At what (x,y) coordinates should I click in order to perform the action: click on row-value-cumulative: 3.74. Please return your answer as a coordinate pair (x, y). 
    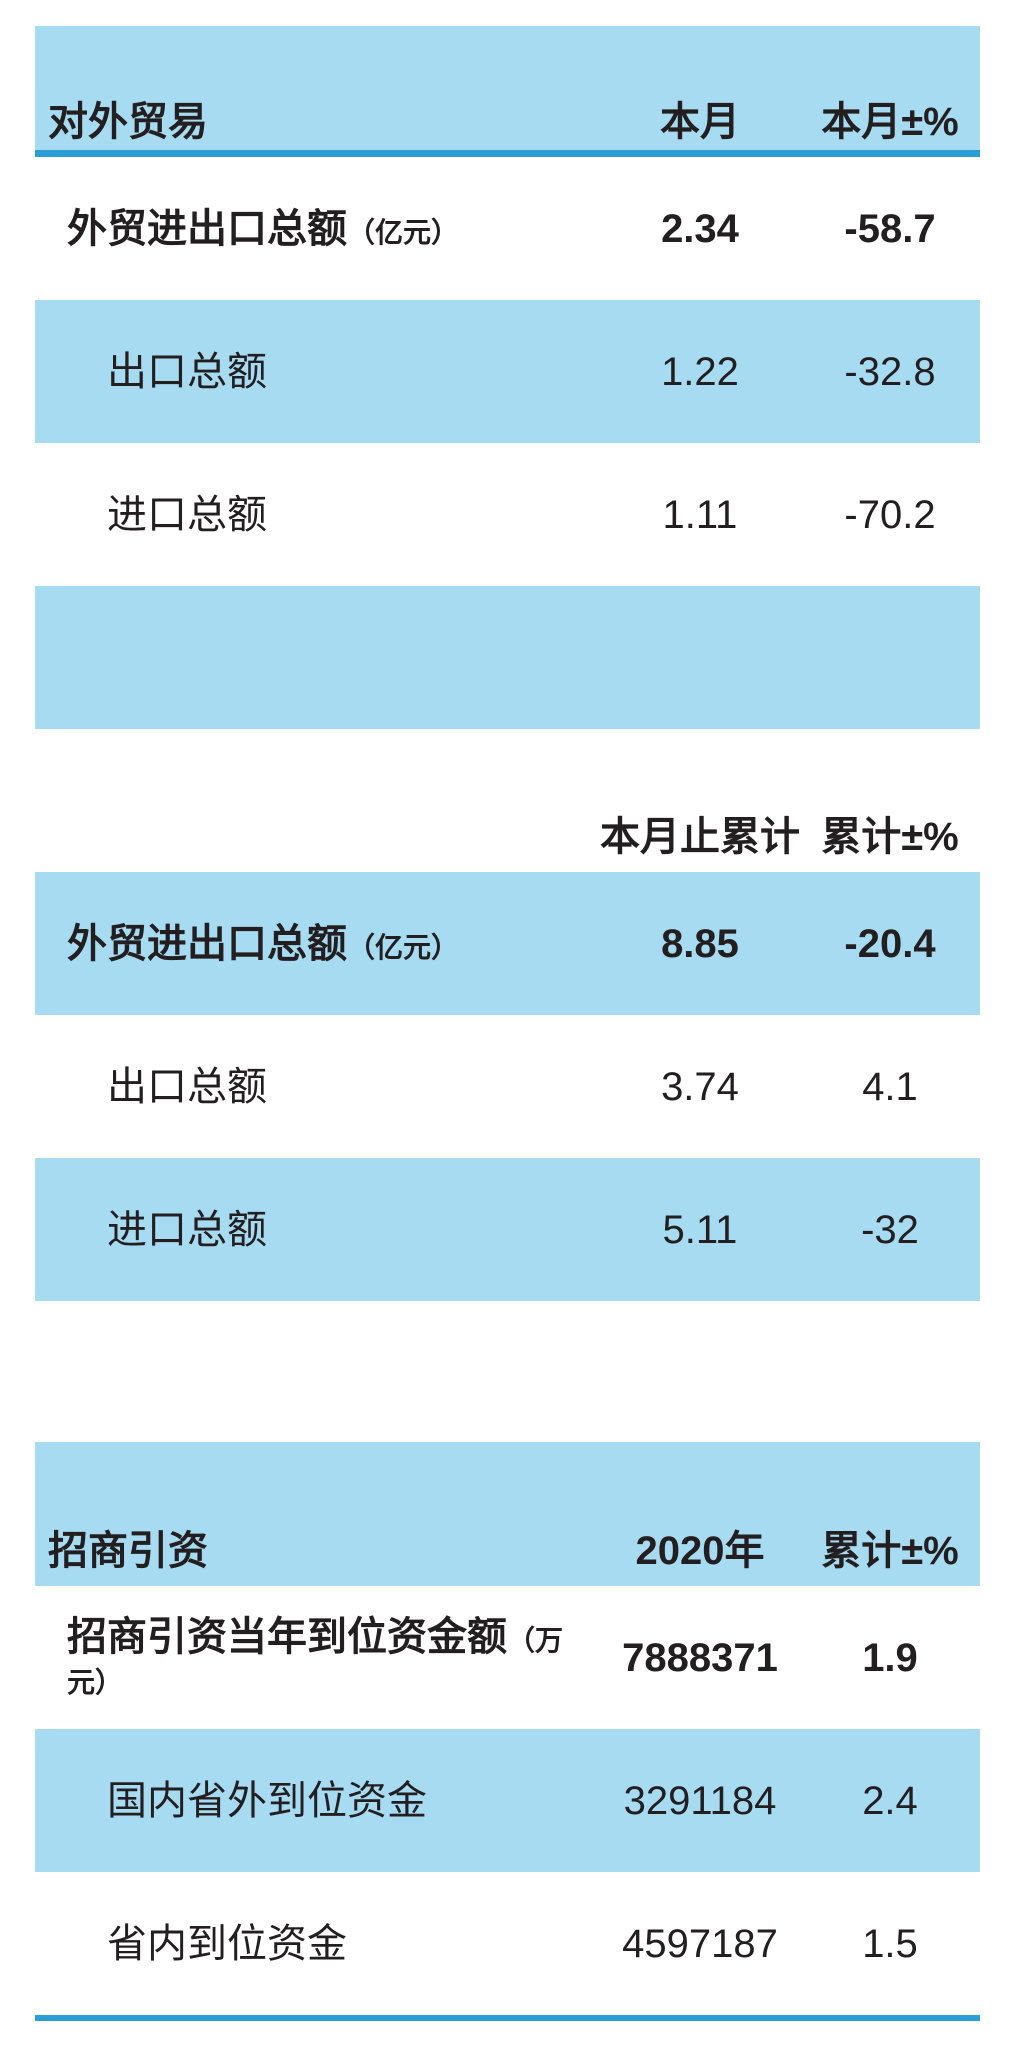
    Looking at the image, I should click on (700, 1086).